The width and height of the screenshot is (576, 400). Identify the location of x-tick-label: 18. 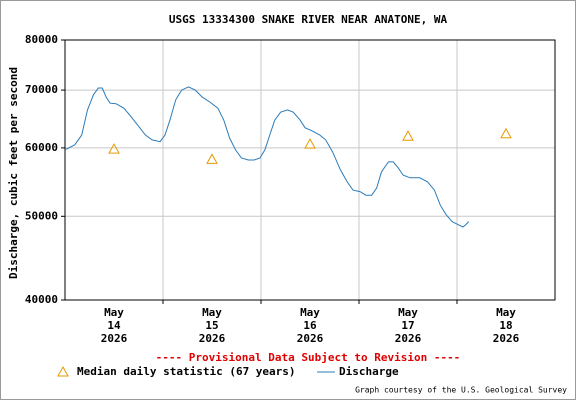
(505, 325).